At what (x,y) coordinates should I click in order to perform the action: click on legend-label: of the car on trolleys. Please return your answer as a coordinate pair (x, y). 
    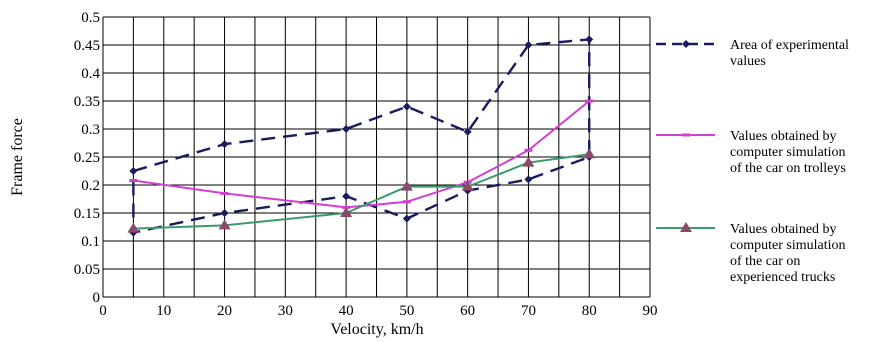
    Looking at the image, I should click on (788, 168).